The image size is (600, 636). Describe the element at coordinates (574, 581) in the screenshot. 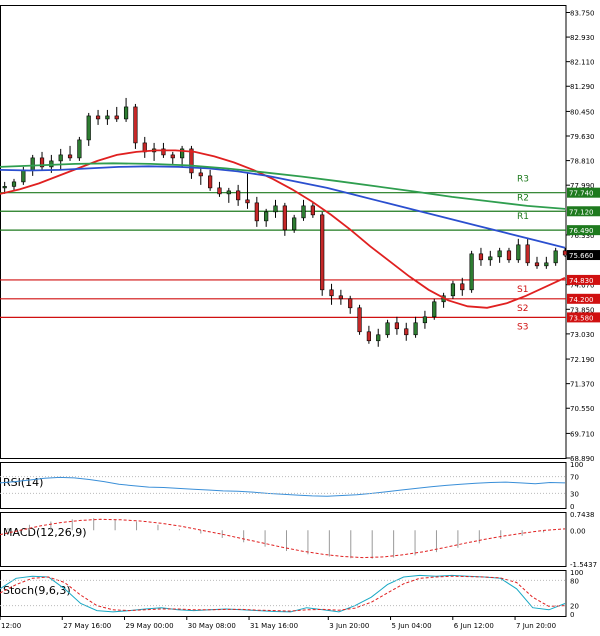

I see `stoch-tick-label: 80` at that location.